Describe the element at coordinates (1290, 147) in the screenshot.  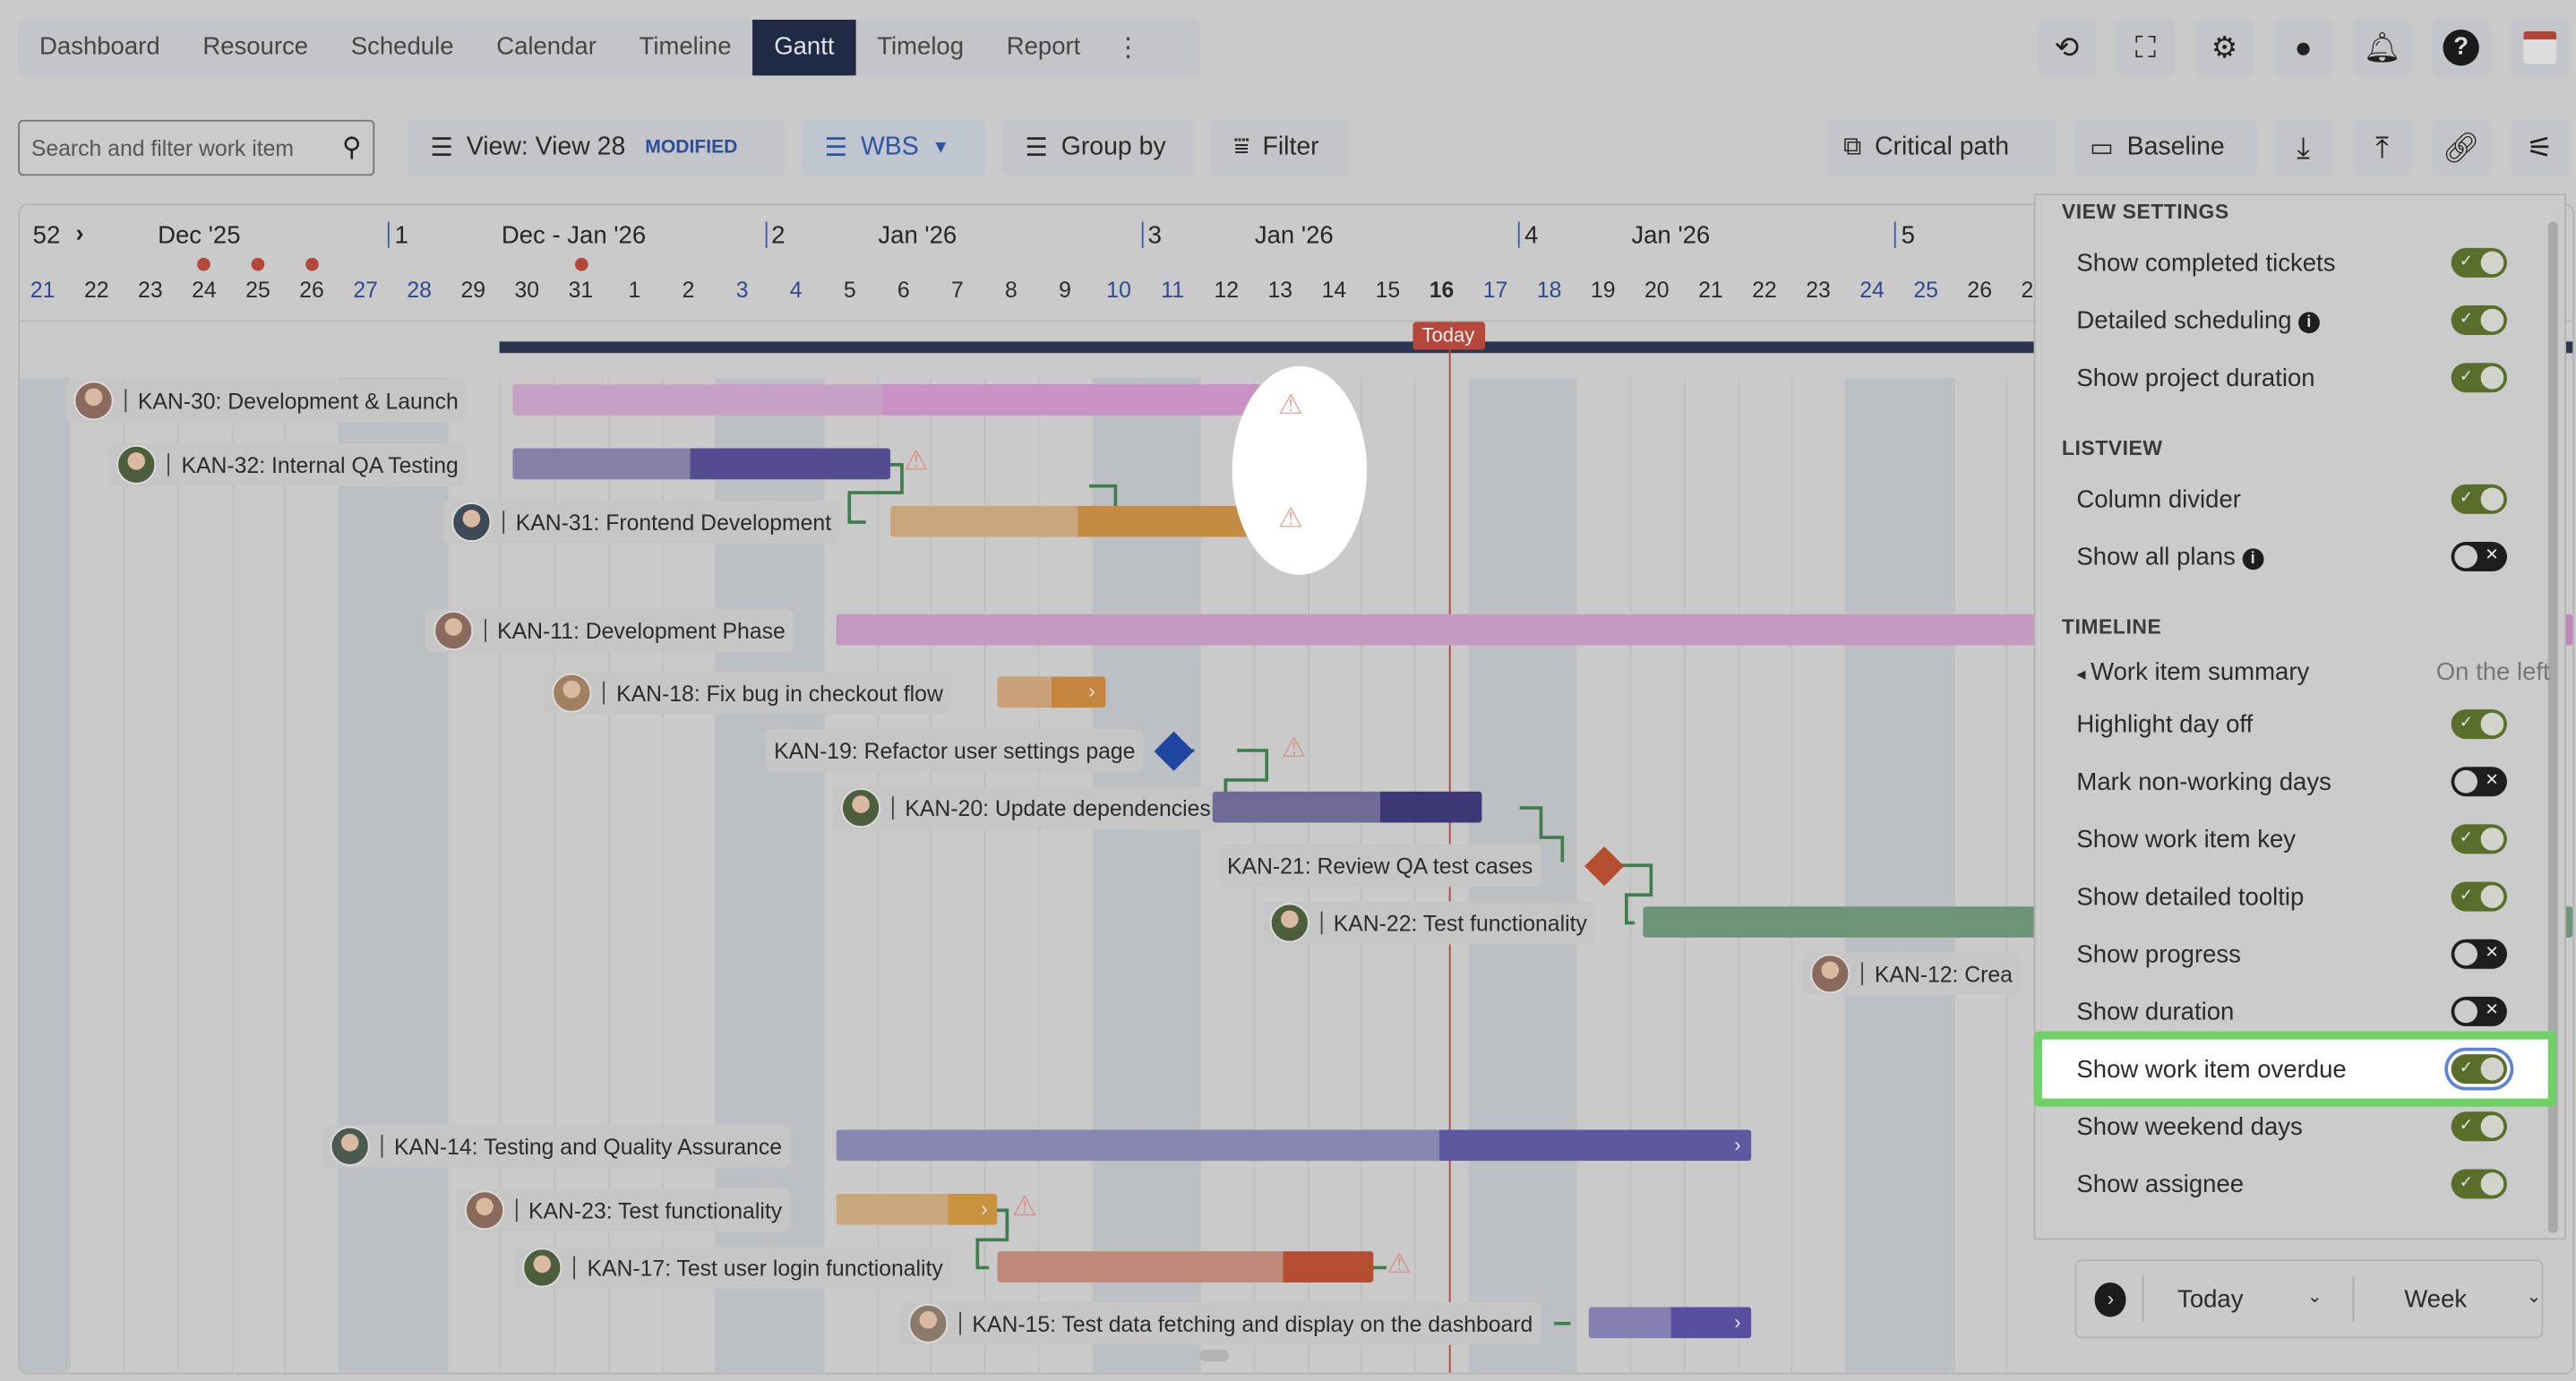
I see `filter-label: Filter` at that location.